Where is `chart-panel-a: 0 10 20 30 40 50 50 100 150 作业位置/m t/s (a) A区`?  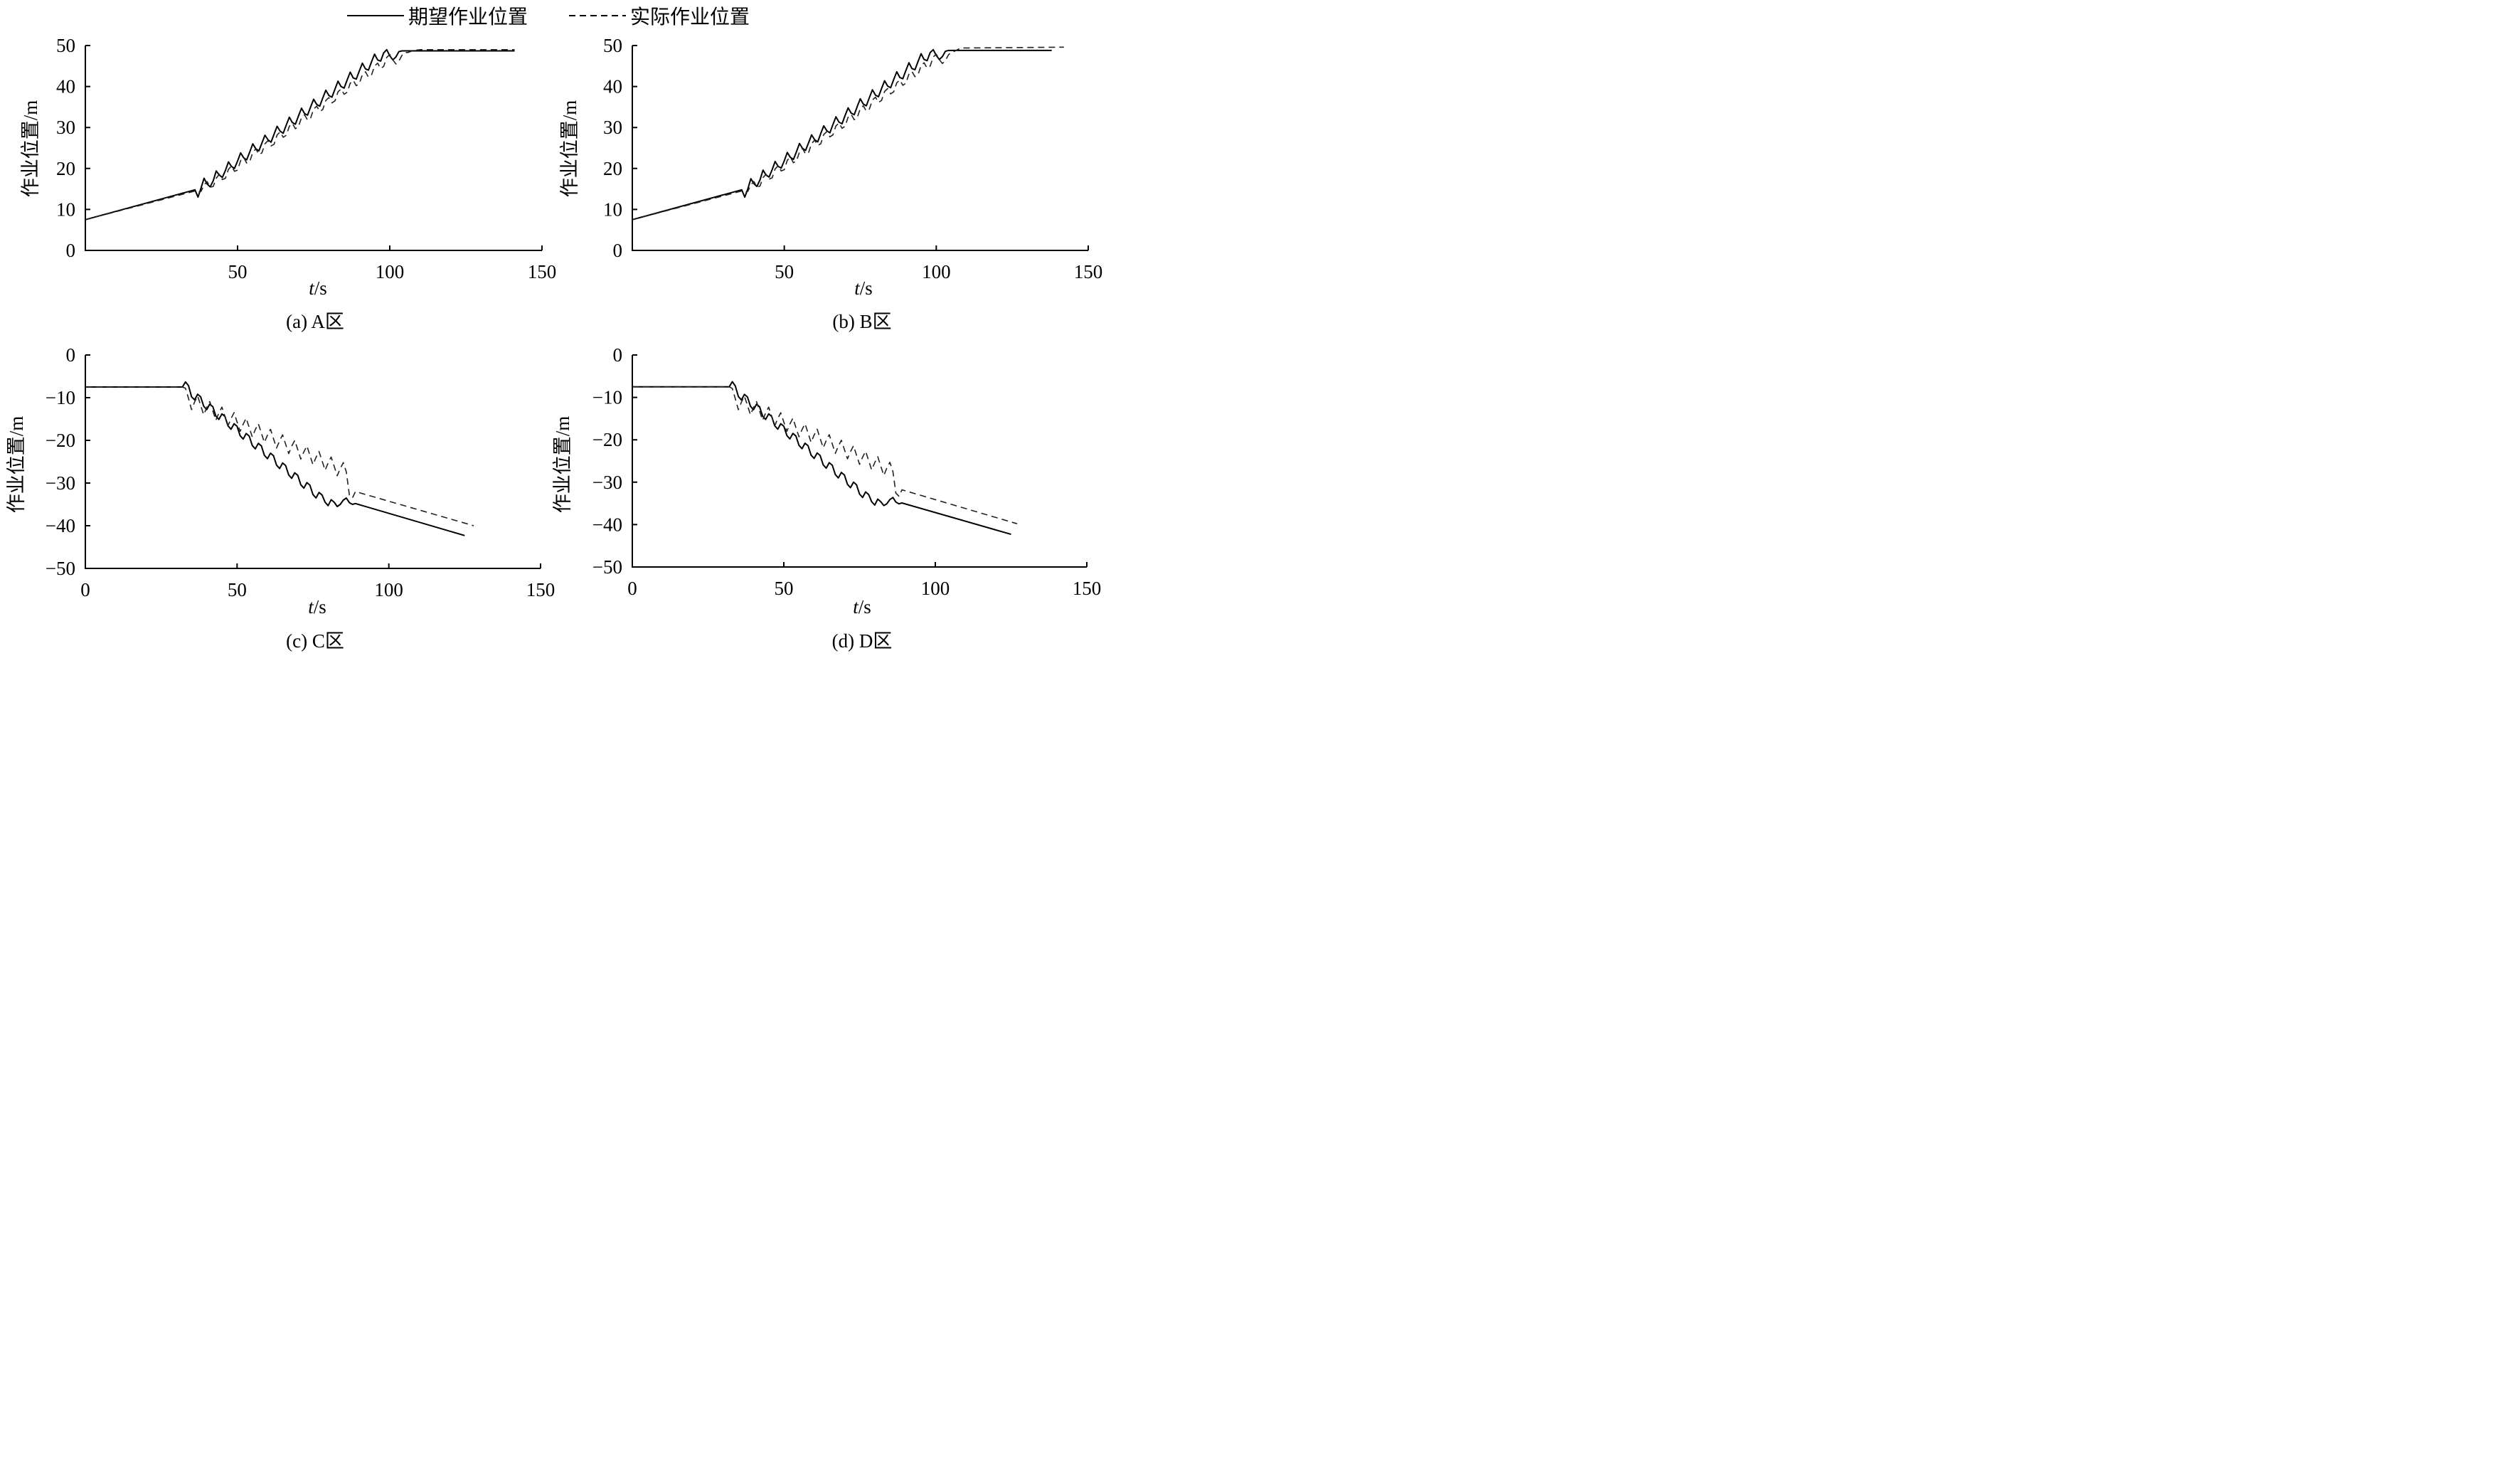 chart-panel-a: 0 10 20 30 40 50 50 100 150 作业位置/m t/s (a) A区 is located at coordinates (288, 183).